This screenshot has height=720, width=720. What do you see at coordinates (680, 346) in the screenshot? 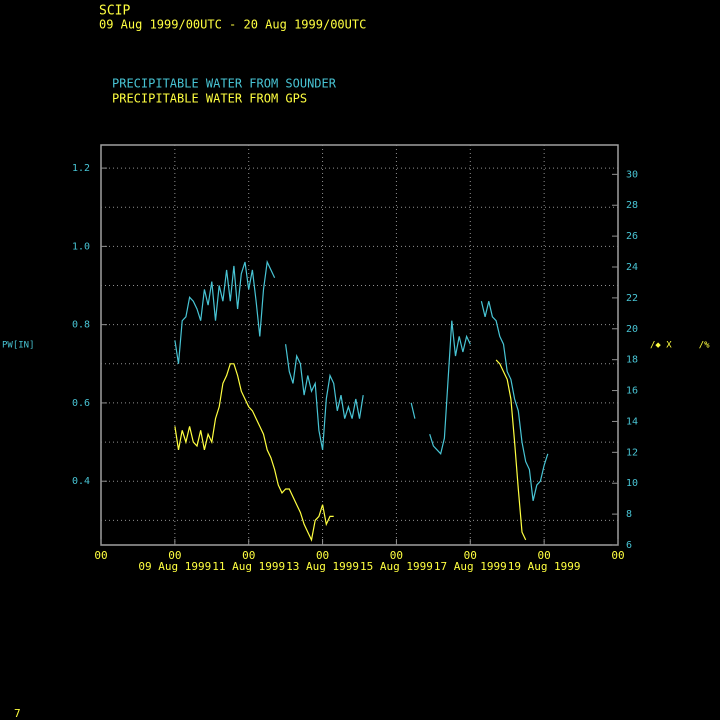
I see `y2-axis-label: /◆ X /%` at bounding box center [680, 346].